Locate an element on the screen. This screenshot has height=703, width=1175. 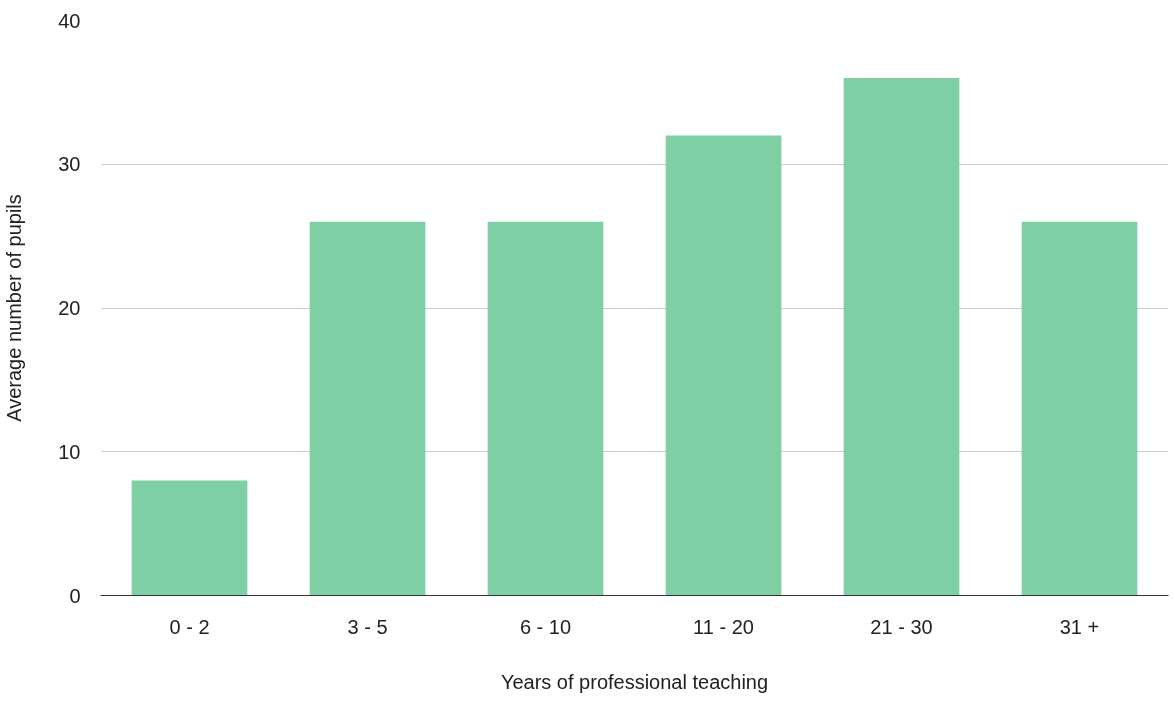
y-tick-label: 10 is located at coordinates (69, 451).